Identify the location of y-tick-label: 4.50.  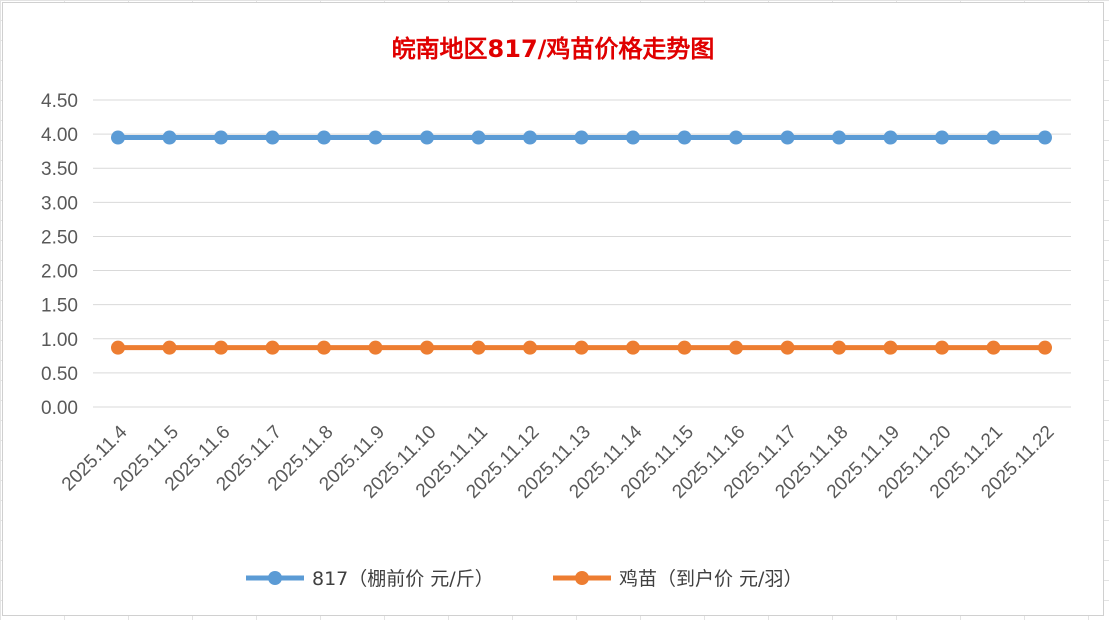
(59, 101).